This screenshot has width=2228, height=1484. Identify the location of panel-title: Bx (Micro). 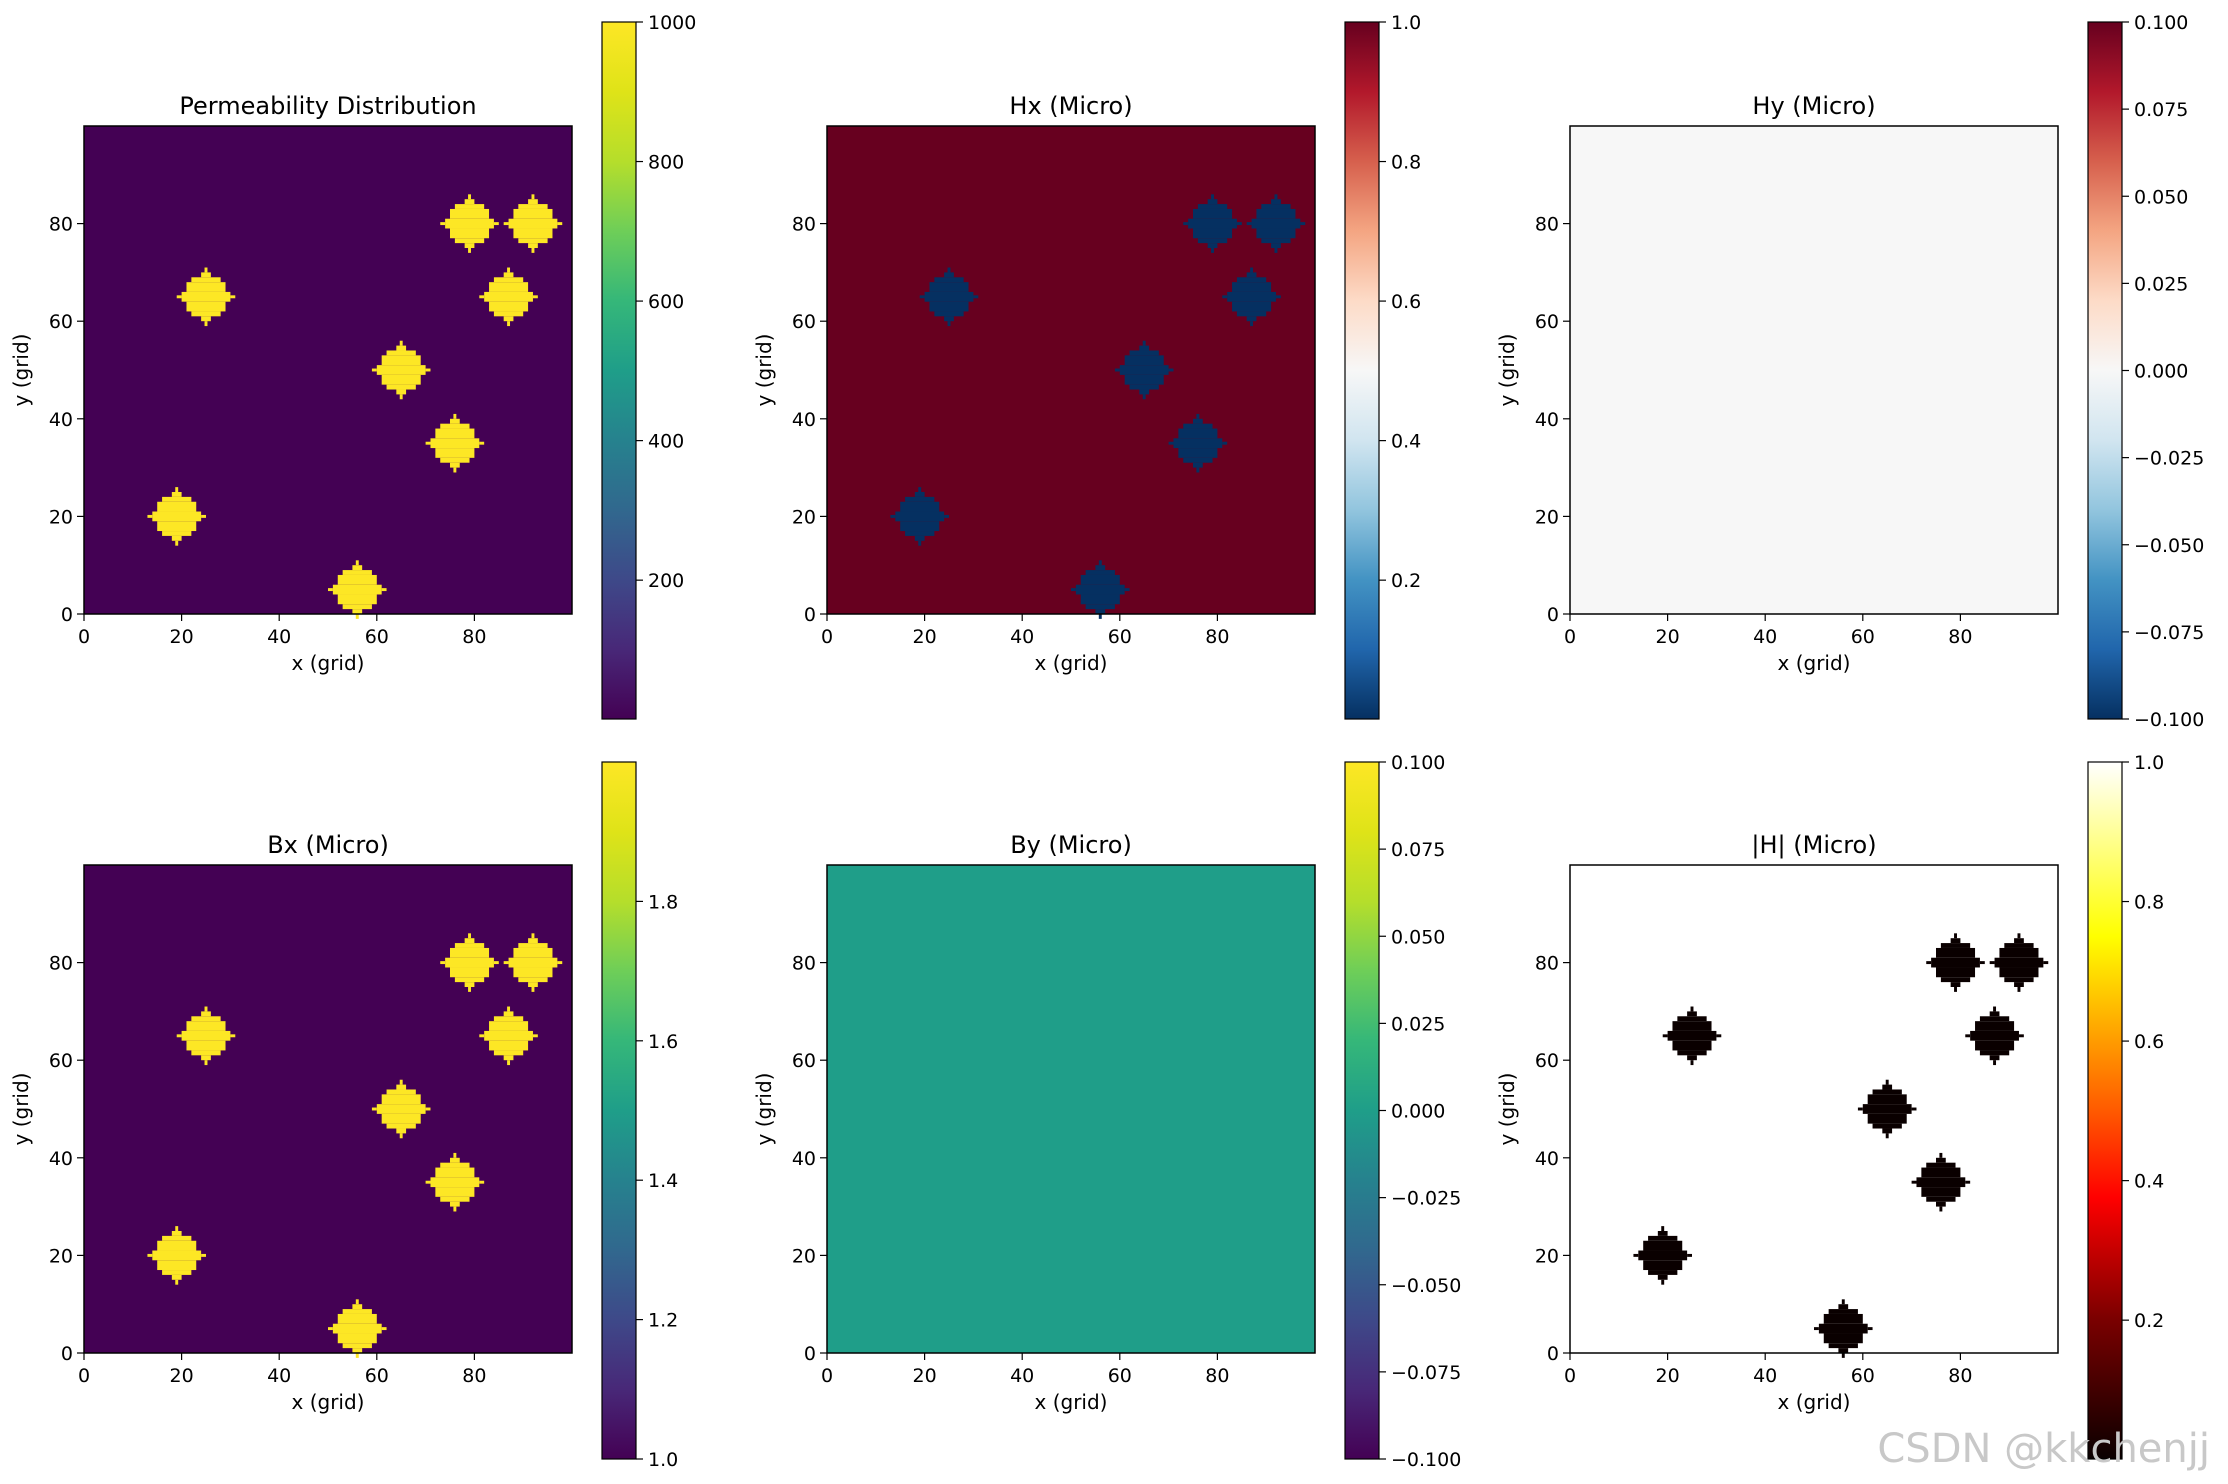
(328, 845).